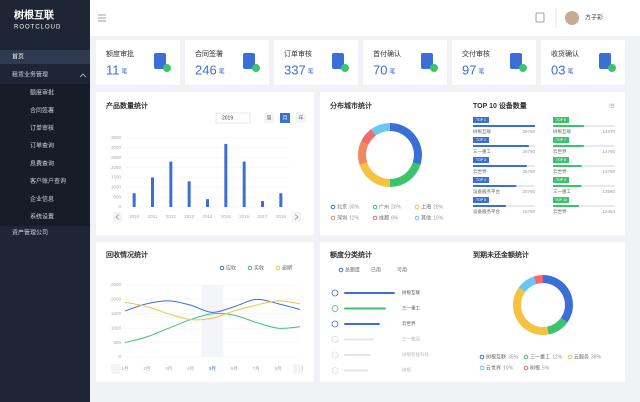  I want to click on x-tick-label: 2015, so click(226, 216).